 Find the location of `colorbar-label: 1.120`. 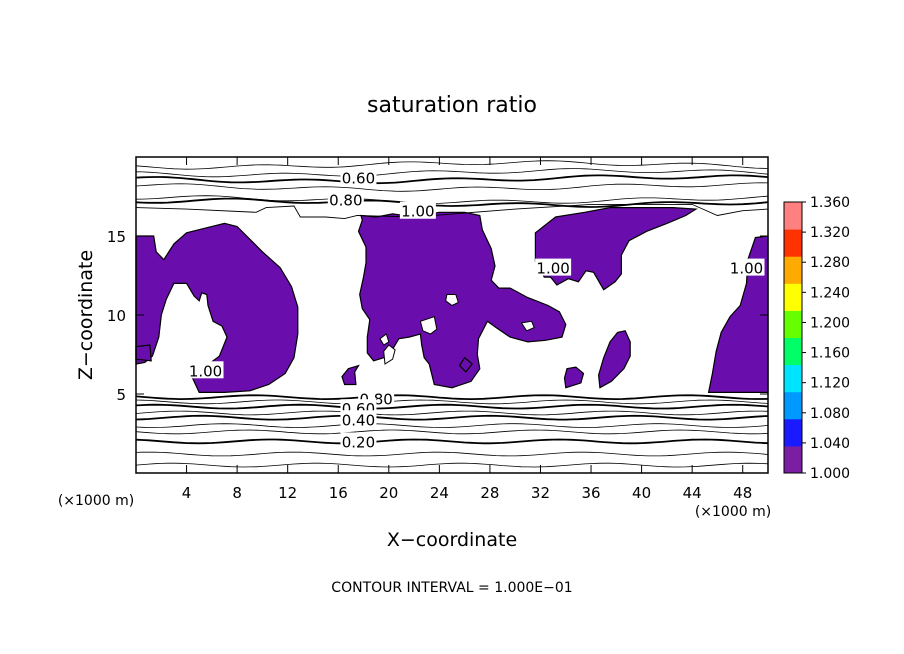

colorbar-label: 1.120 is located at coordinates (830, 384).